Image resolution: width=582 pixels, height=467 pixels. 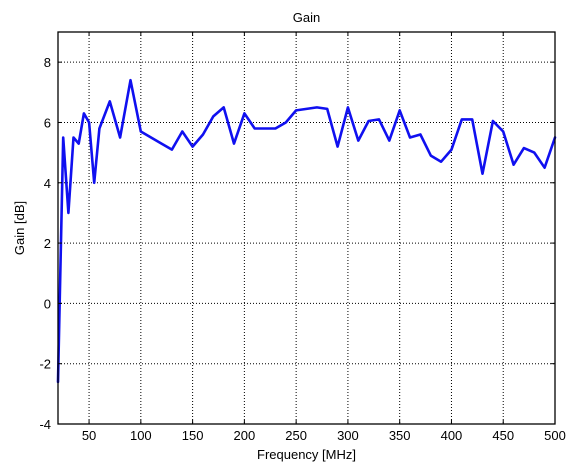 I want to click on x-tick-label: 100, so click(x=141, y=435).